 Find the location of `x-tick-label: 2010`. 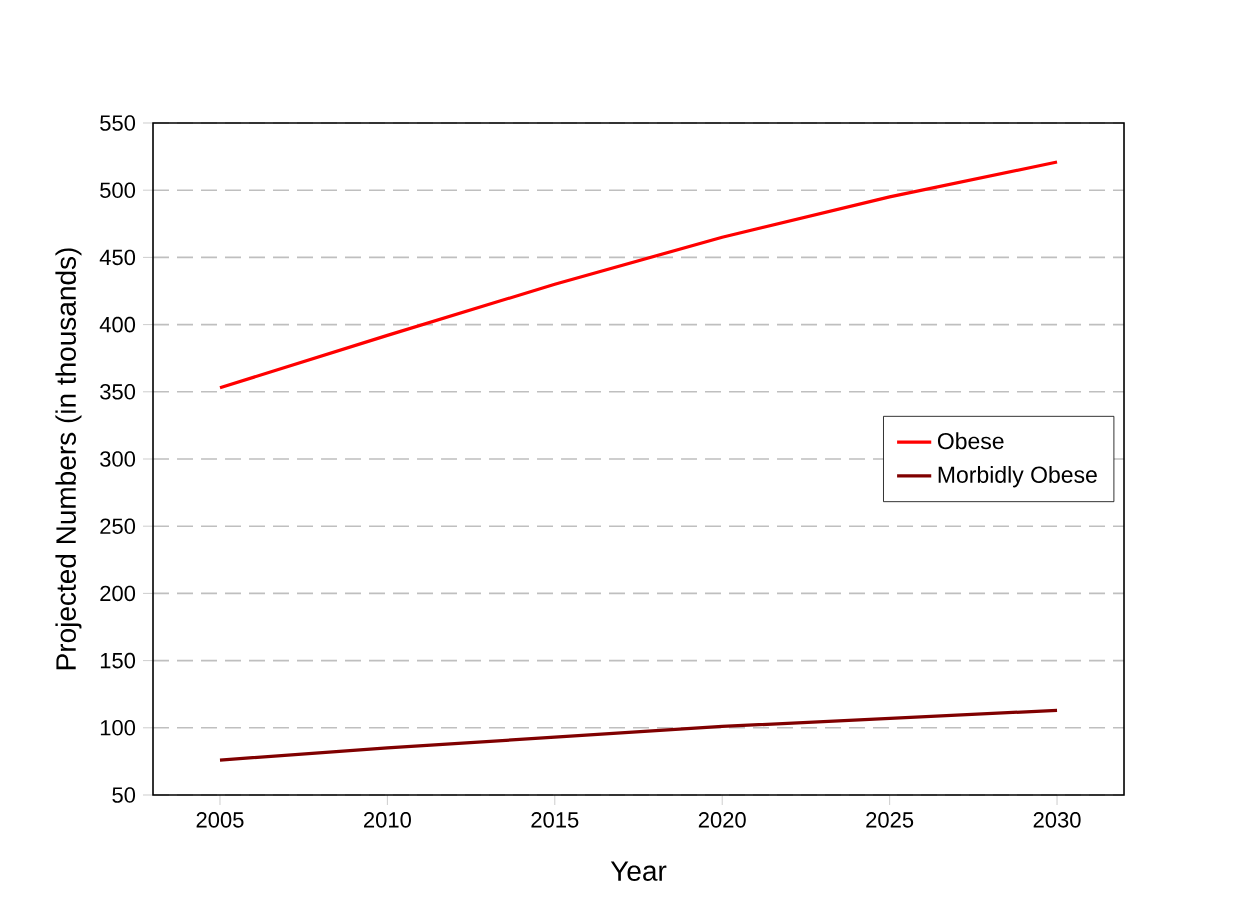

x-tick-label: 2010 is located at coordinates (387, 820).